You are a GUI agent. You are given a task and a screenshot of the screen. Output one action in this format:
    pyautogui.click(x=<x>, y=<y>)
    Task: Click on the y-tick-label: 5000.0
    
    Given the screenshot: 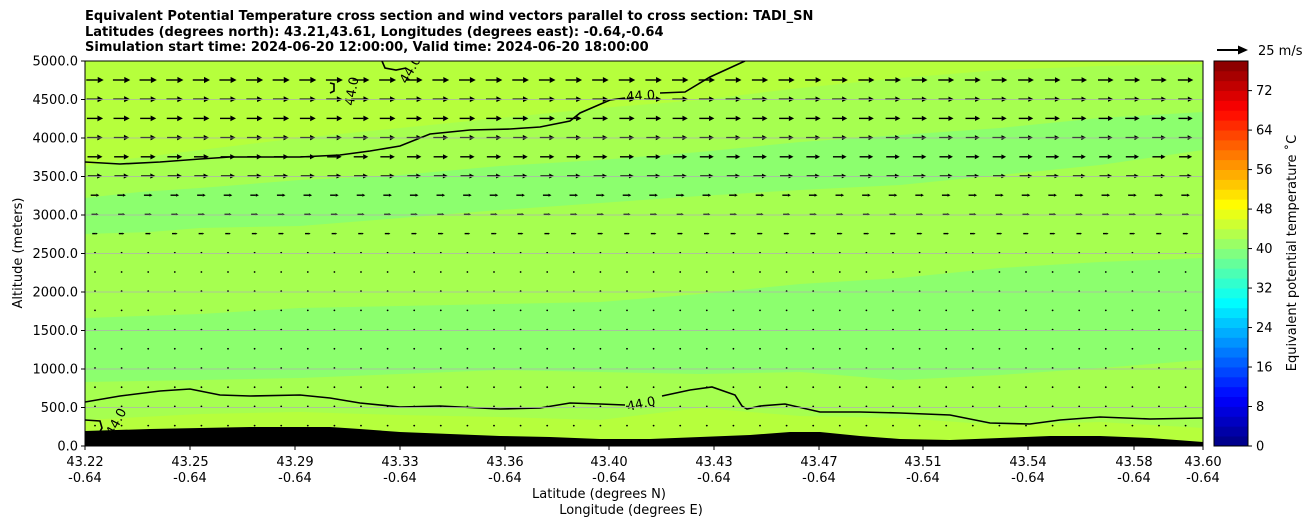 What is the action you would take?
    pyautogui.click(x=56, y=62)
    